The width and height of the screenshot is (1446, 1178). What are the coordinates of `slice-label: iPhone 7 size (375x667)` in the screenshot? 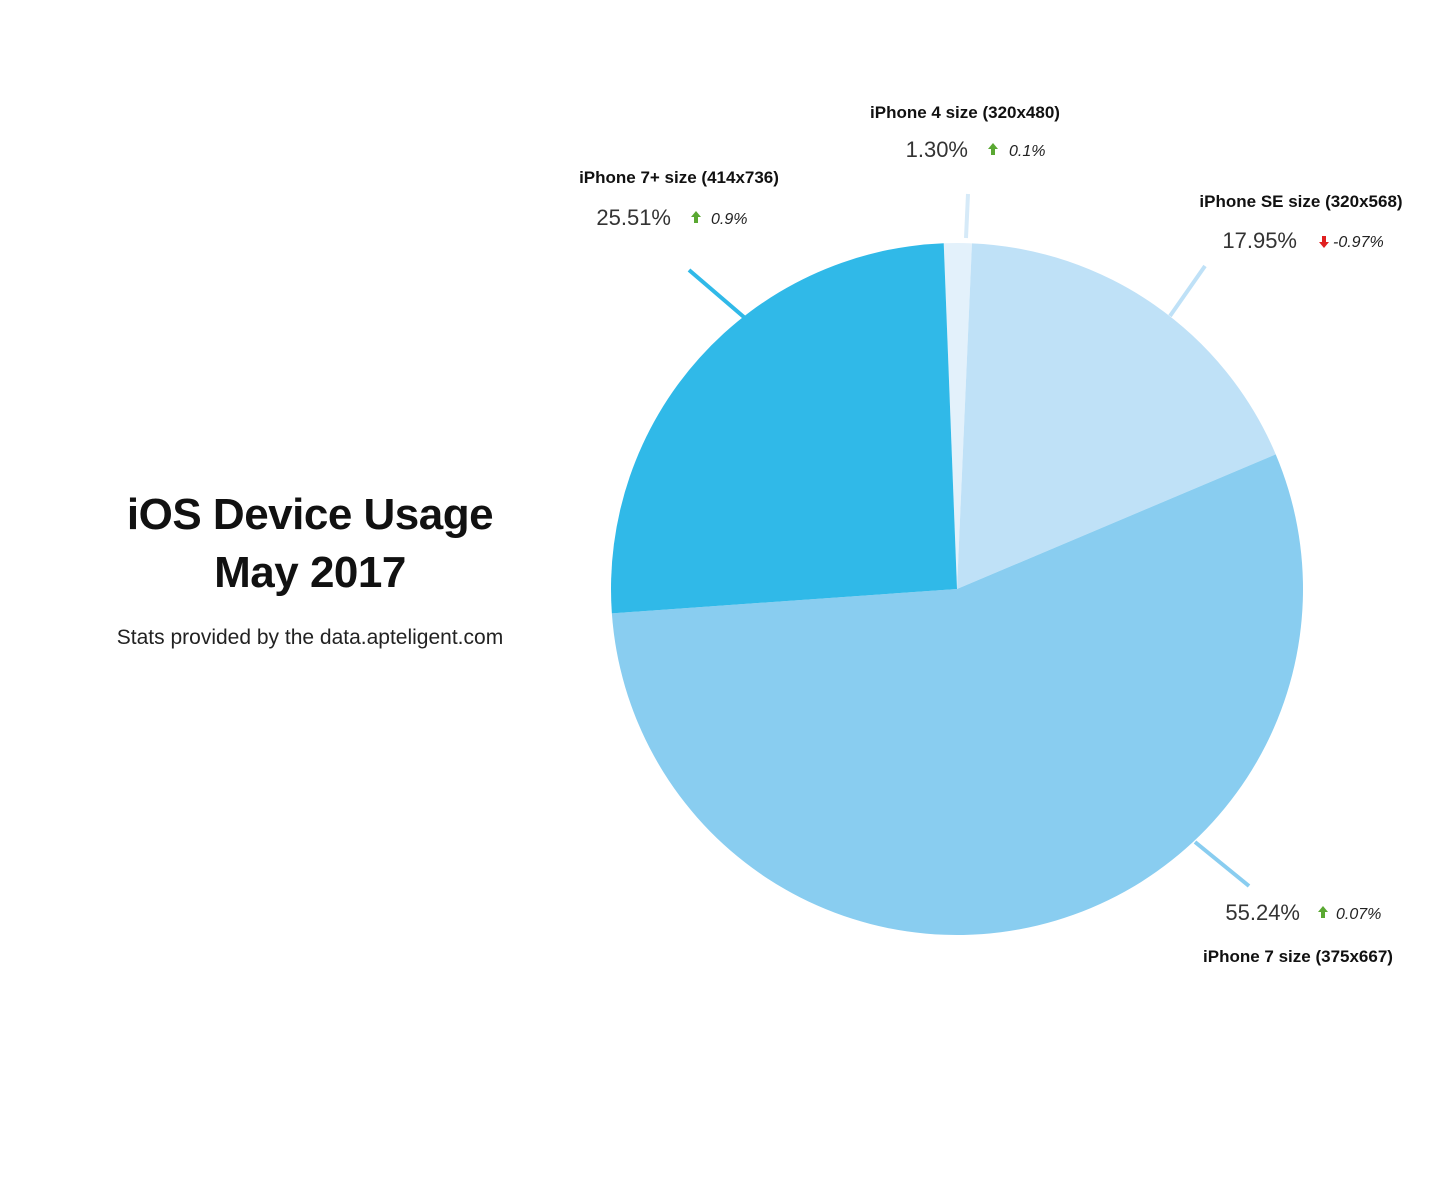 It's located at (1298, 956).